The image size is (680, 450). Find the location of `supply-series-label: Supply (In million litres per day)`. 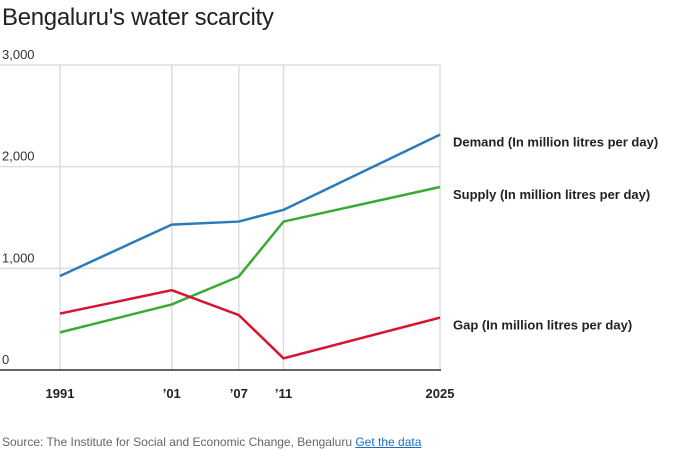

supply-series-label: Supply (In million litres per day) is located at coordinates (551, 194).